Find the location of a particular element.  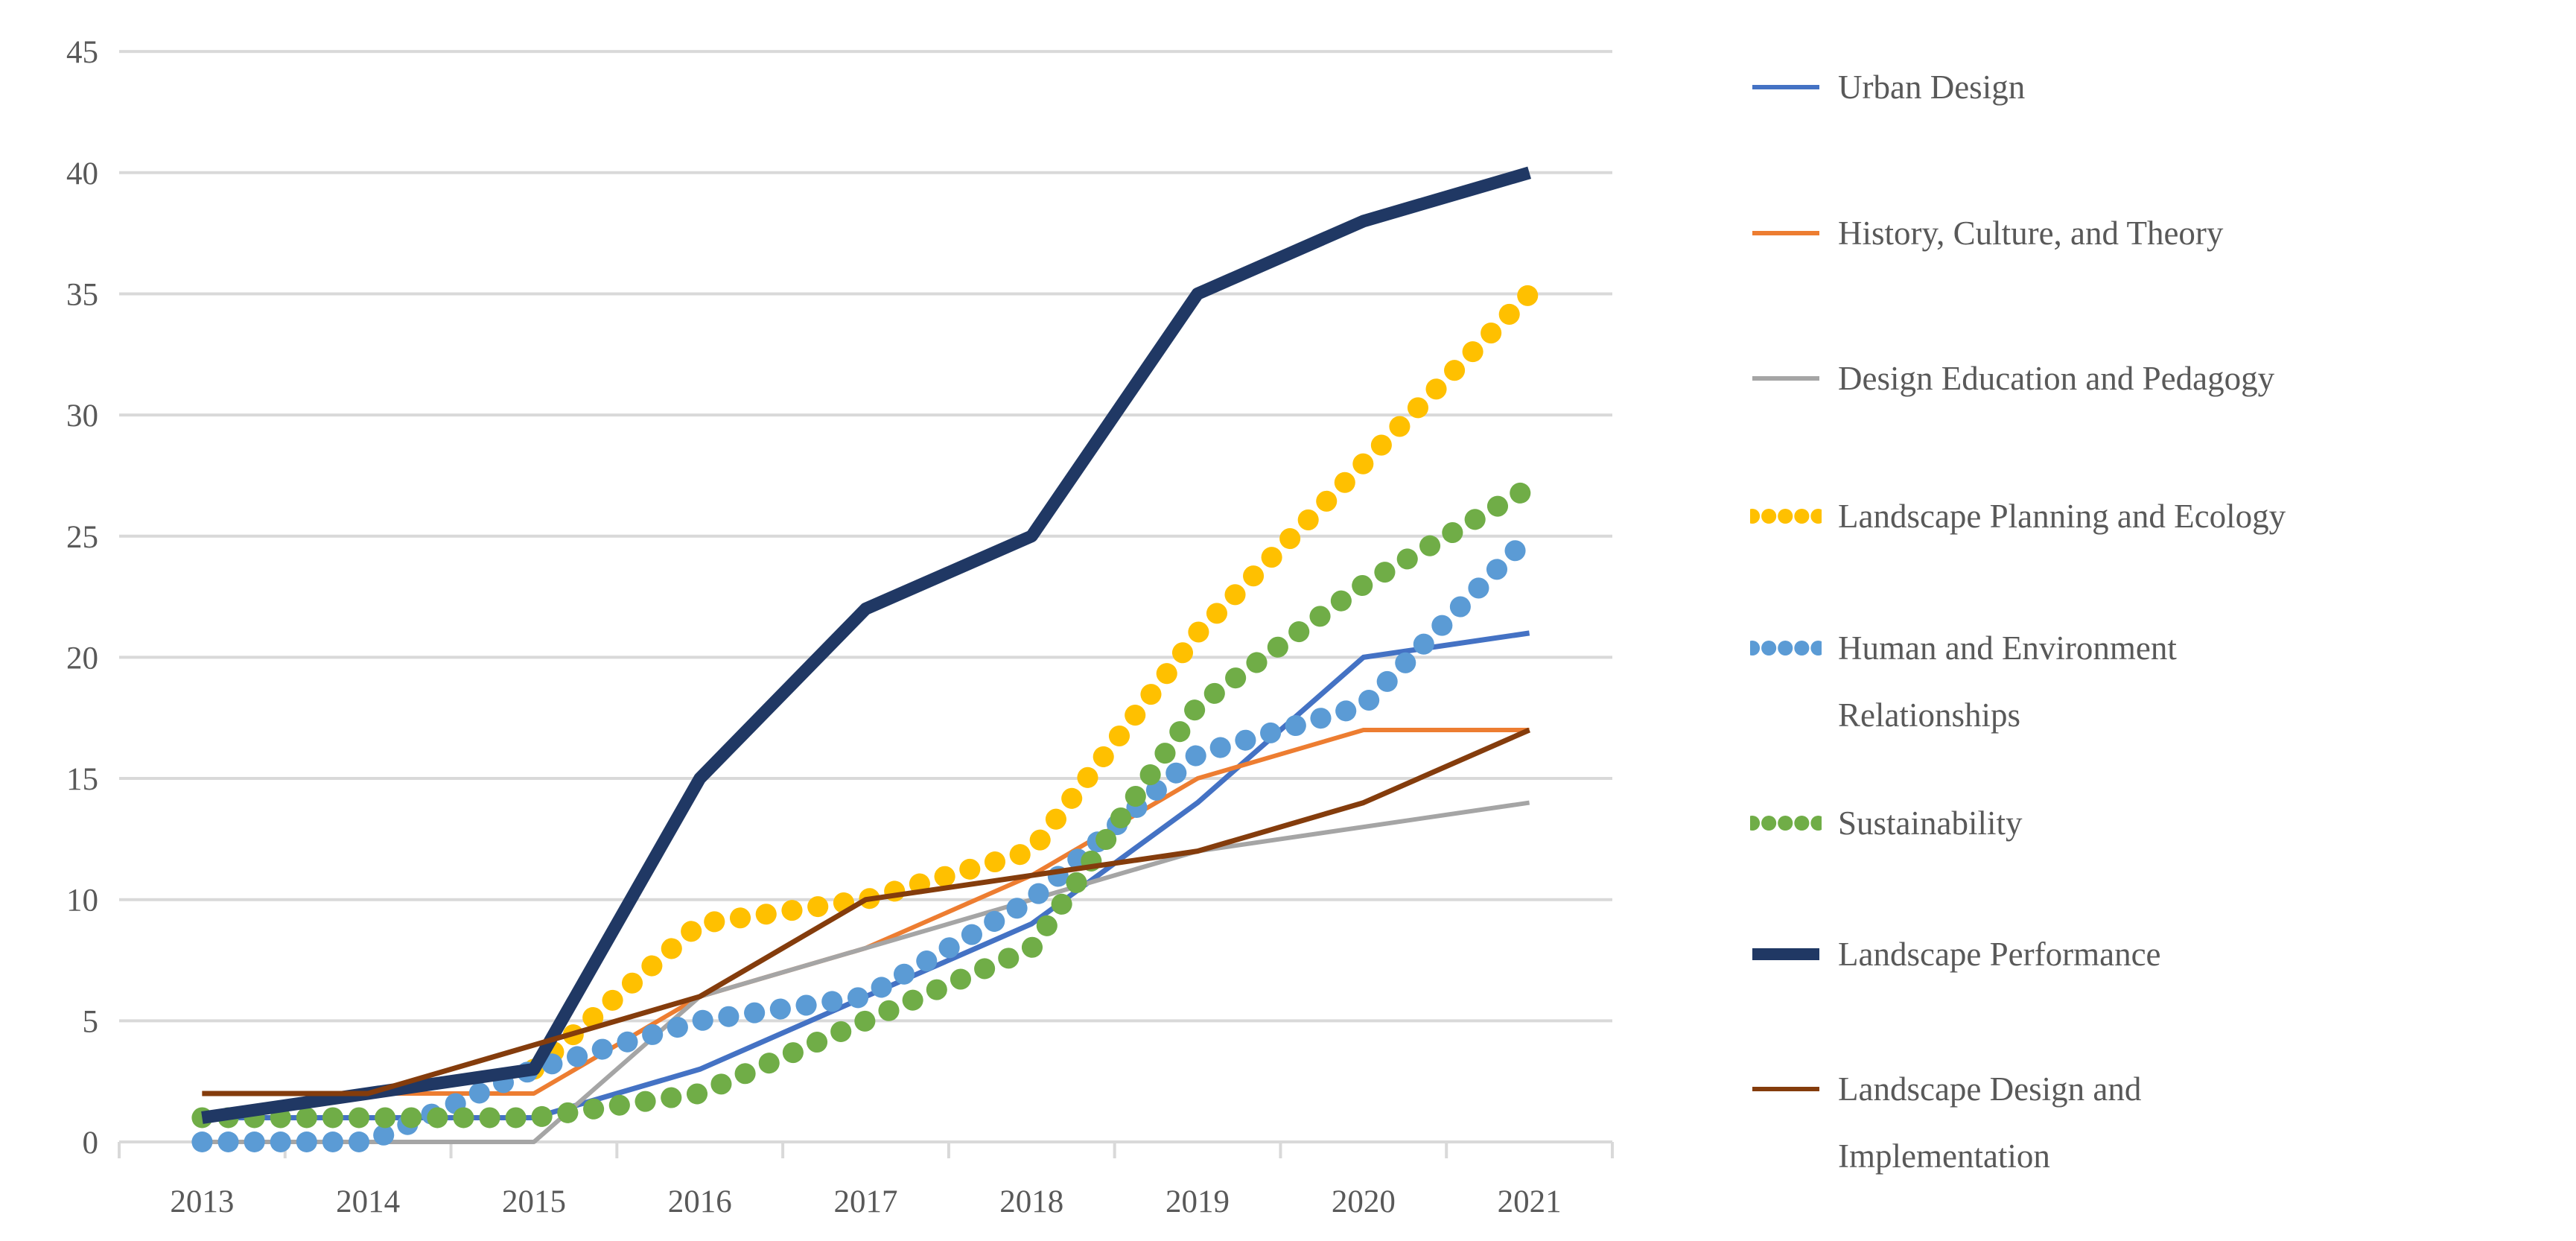

y-axis-label-20: 20 is located at coordinates (82, 659).